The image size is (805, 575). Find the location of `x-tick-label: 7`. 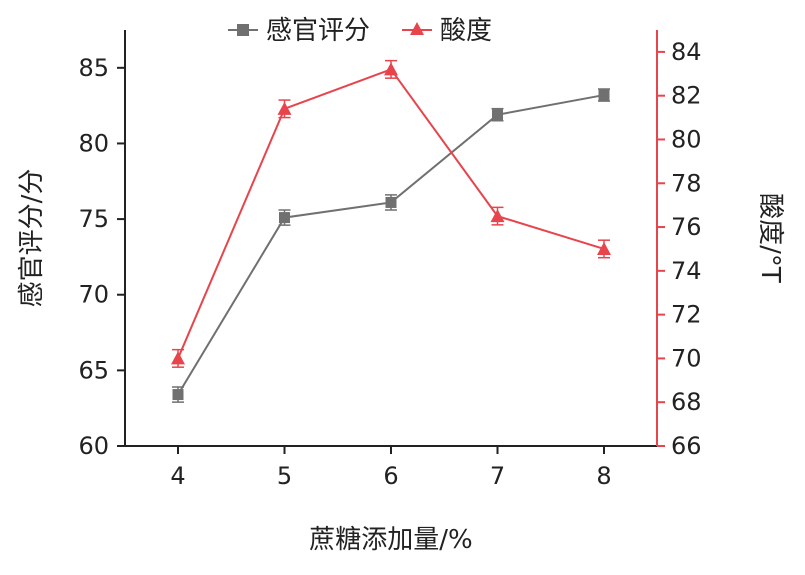

x-tick-label: 7 is located at coordinates (497, 476).